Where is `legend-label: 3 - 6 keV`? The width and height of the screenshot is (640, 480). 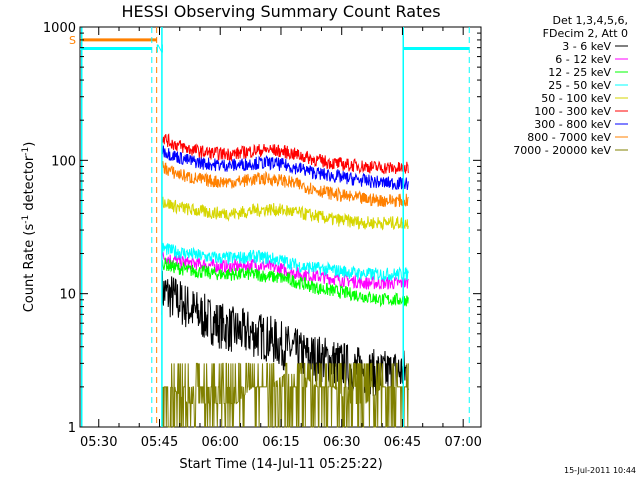
legend-label: 3 - 6 keV is located at coordinates (586, 46).